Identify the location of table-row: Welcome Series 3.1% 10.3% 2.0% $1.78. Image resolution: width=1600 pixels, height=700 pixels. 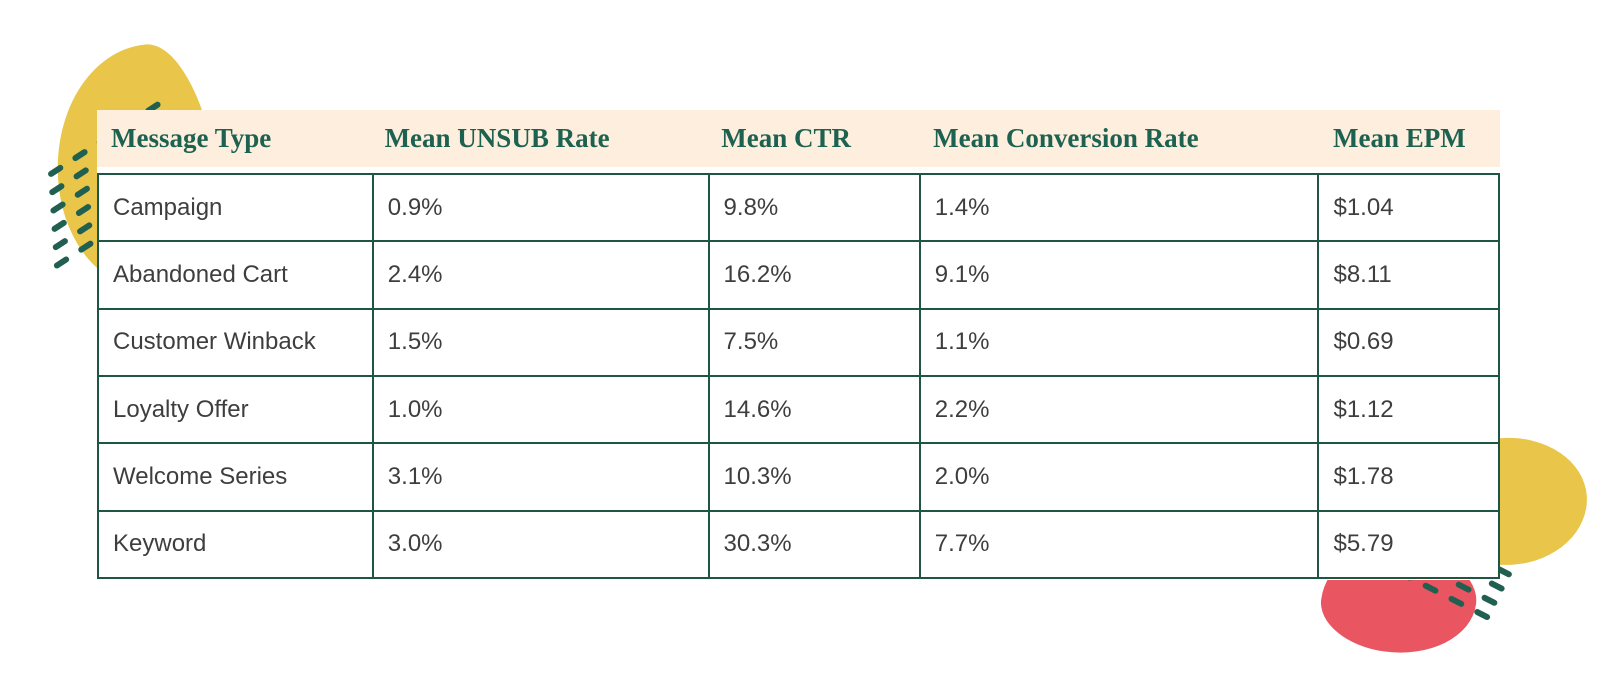
(798, 476).